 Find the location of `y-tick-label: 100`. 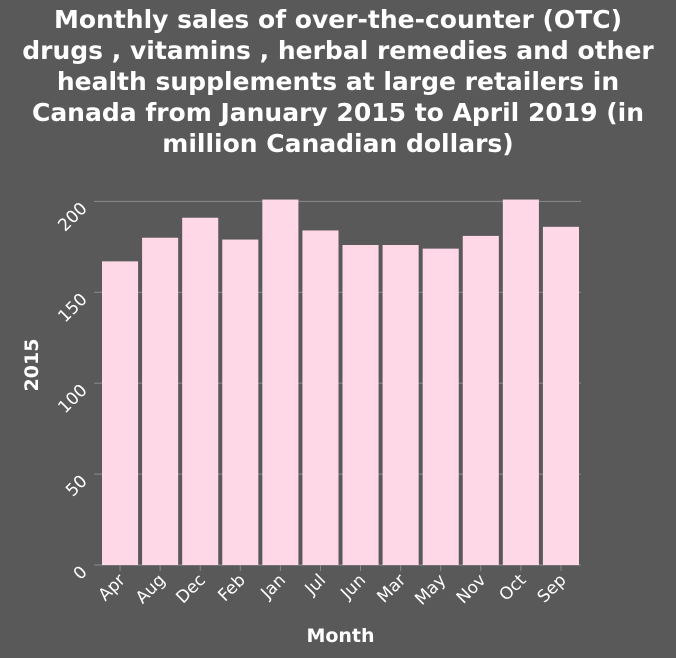

y-tick-label: 100 is located at coordinates (72, 399).